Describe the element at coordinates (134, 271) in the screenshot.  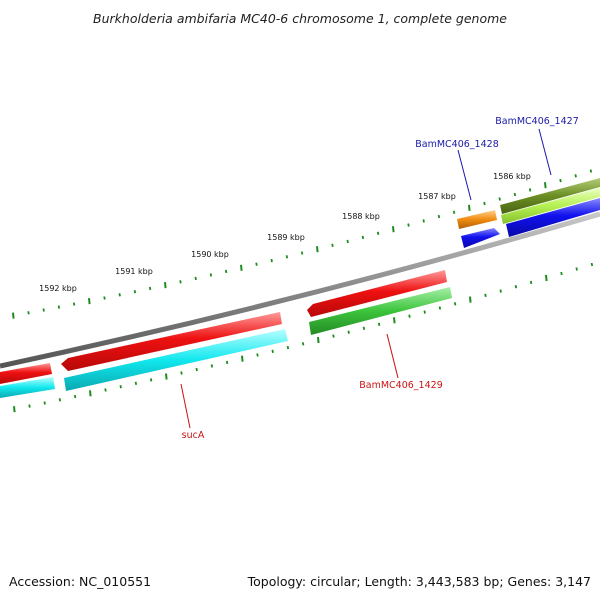
I see `ruler-label-1591: 1591 kbp` at that location.